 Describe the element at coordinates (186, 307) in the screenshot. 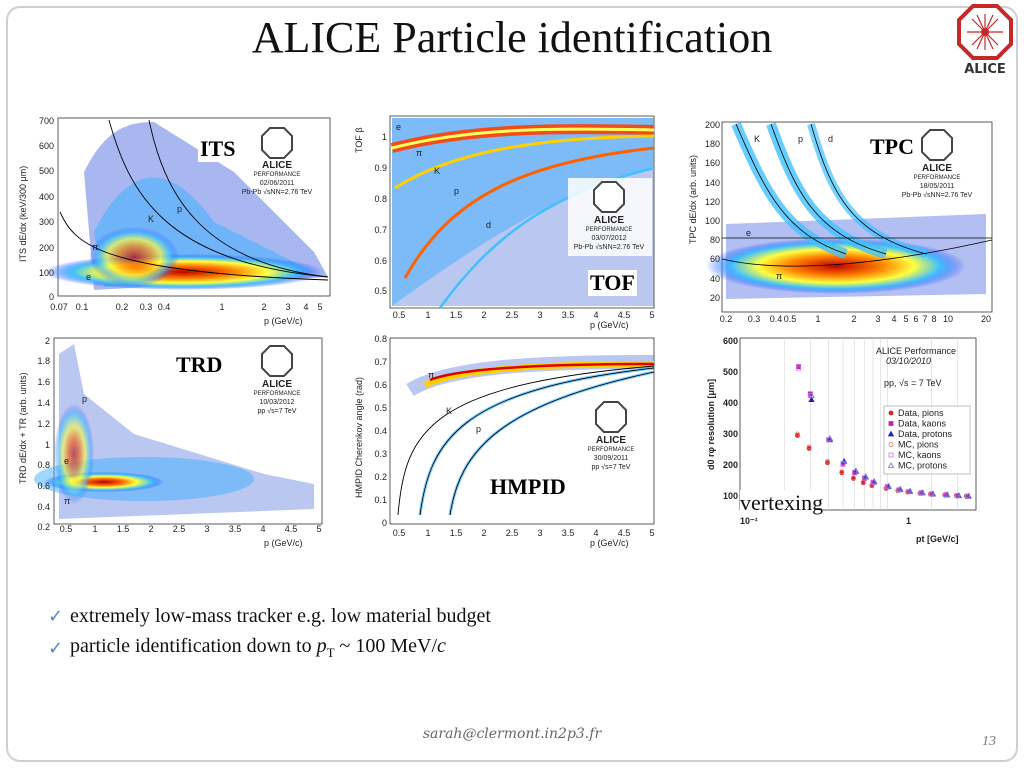

I see `its-x-ticks: 0.07 0.1 0.2 0.3 0.4 1 2 3 4 5` at that location.